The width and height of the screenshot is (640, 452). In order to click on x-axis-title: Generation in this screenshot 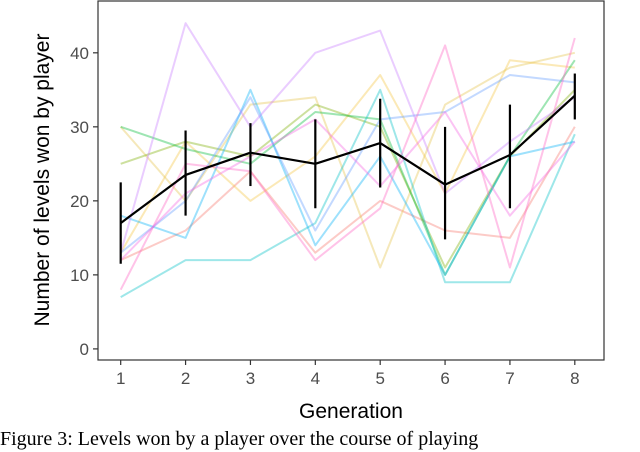, I will do `click(351, 411)`.